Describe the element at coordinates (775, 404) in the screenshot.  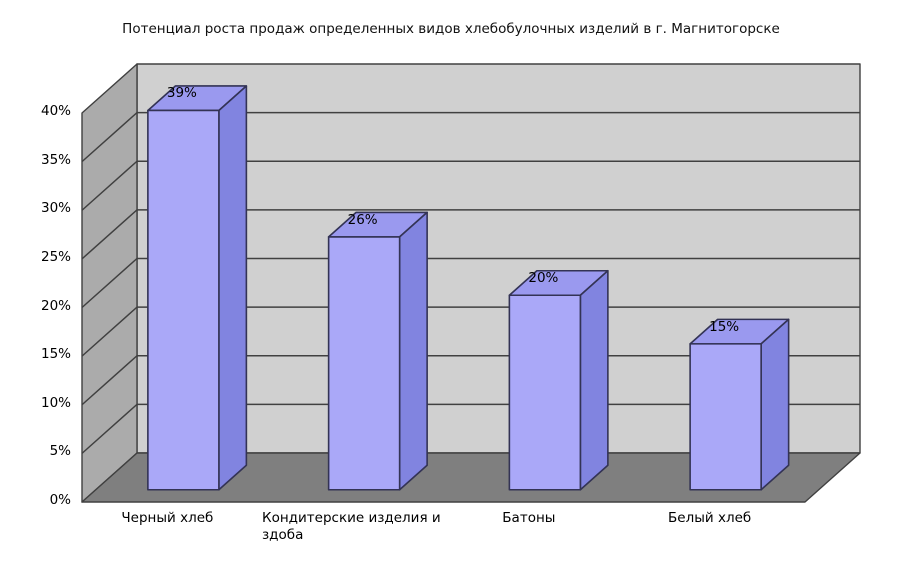
I see `bar-3-side` at that location.